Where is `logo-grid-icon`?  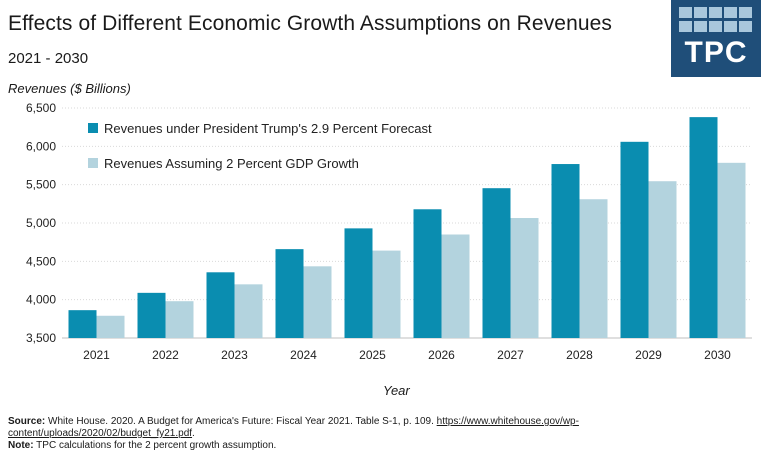
logo-grid-icon is located at coordinates (716, 21).